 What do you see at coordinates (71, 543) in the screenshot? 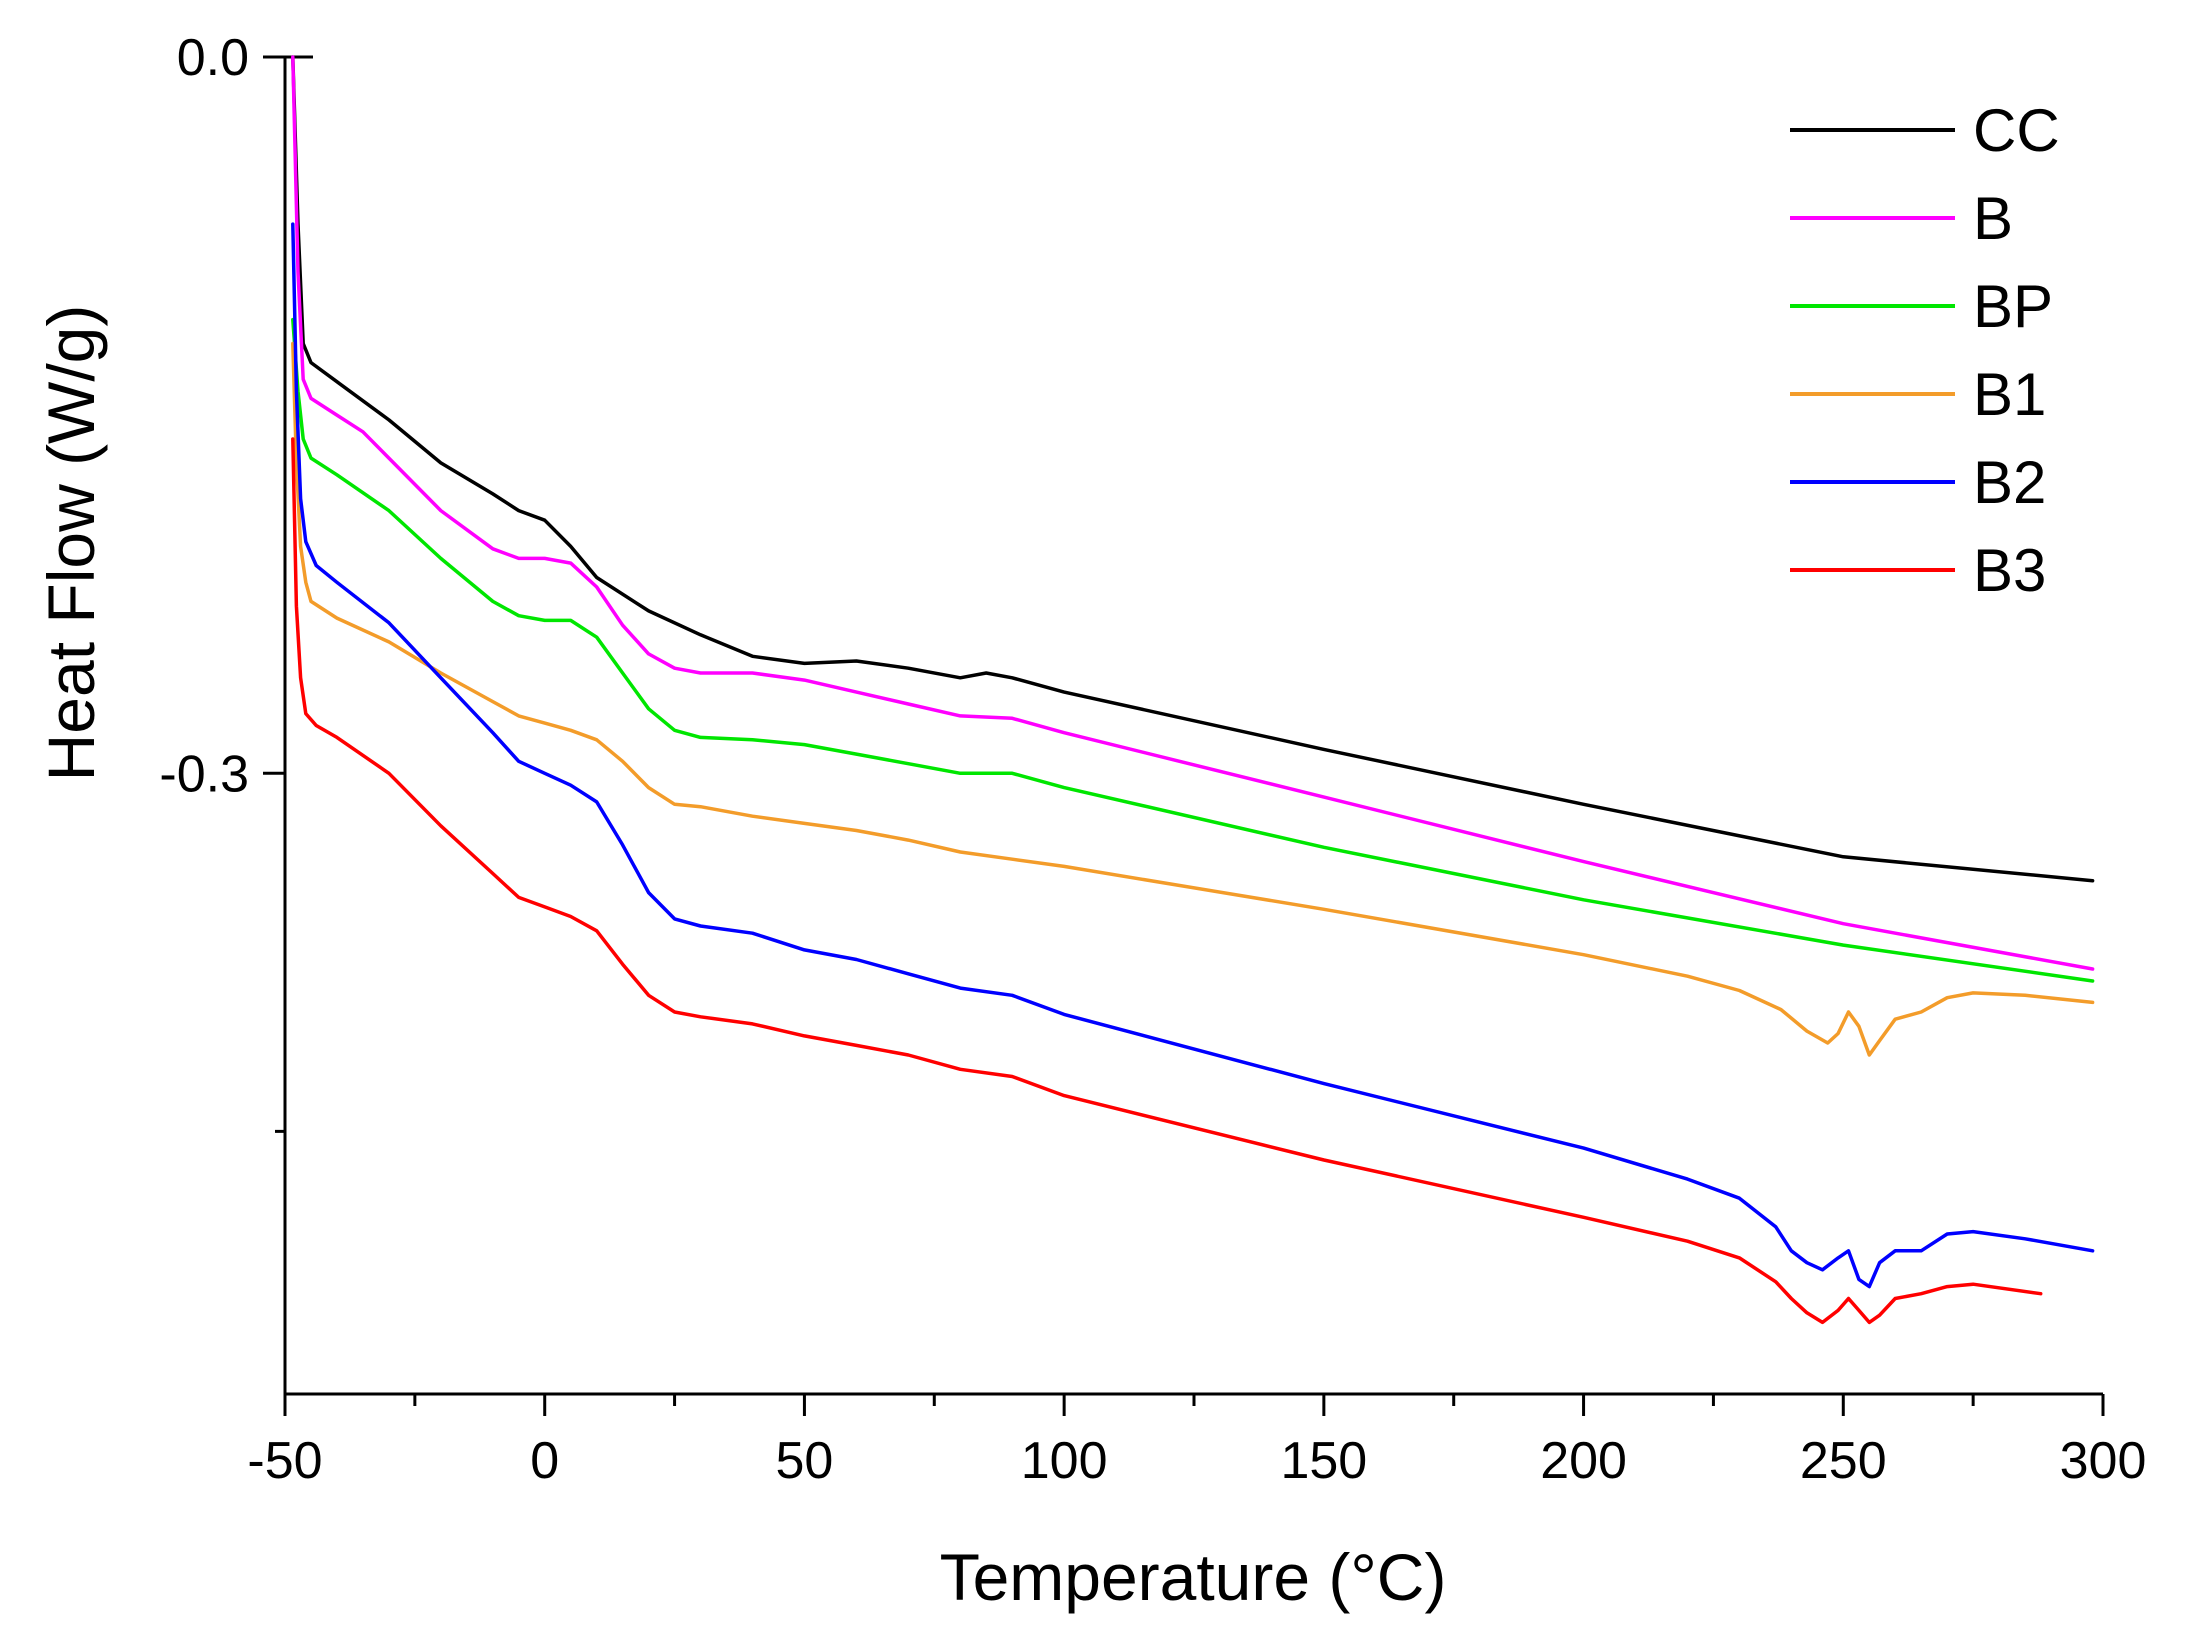
I see `y-axis-title: Heat Flow (W/g)` at bounding box center [71, 543].